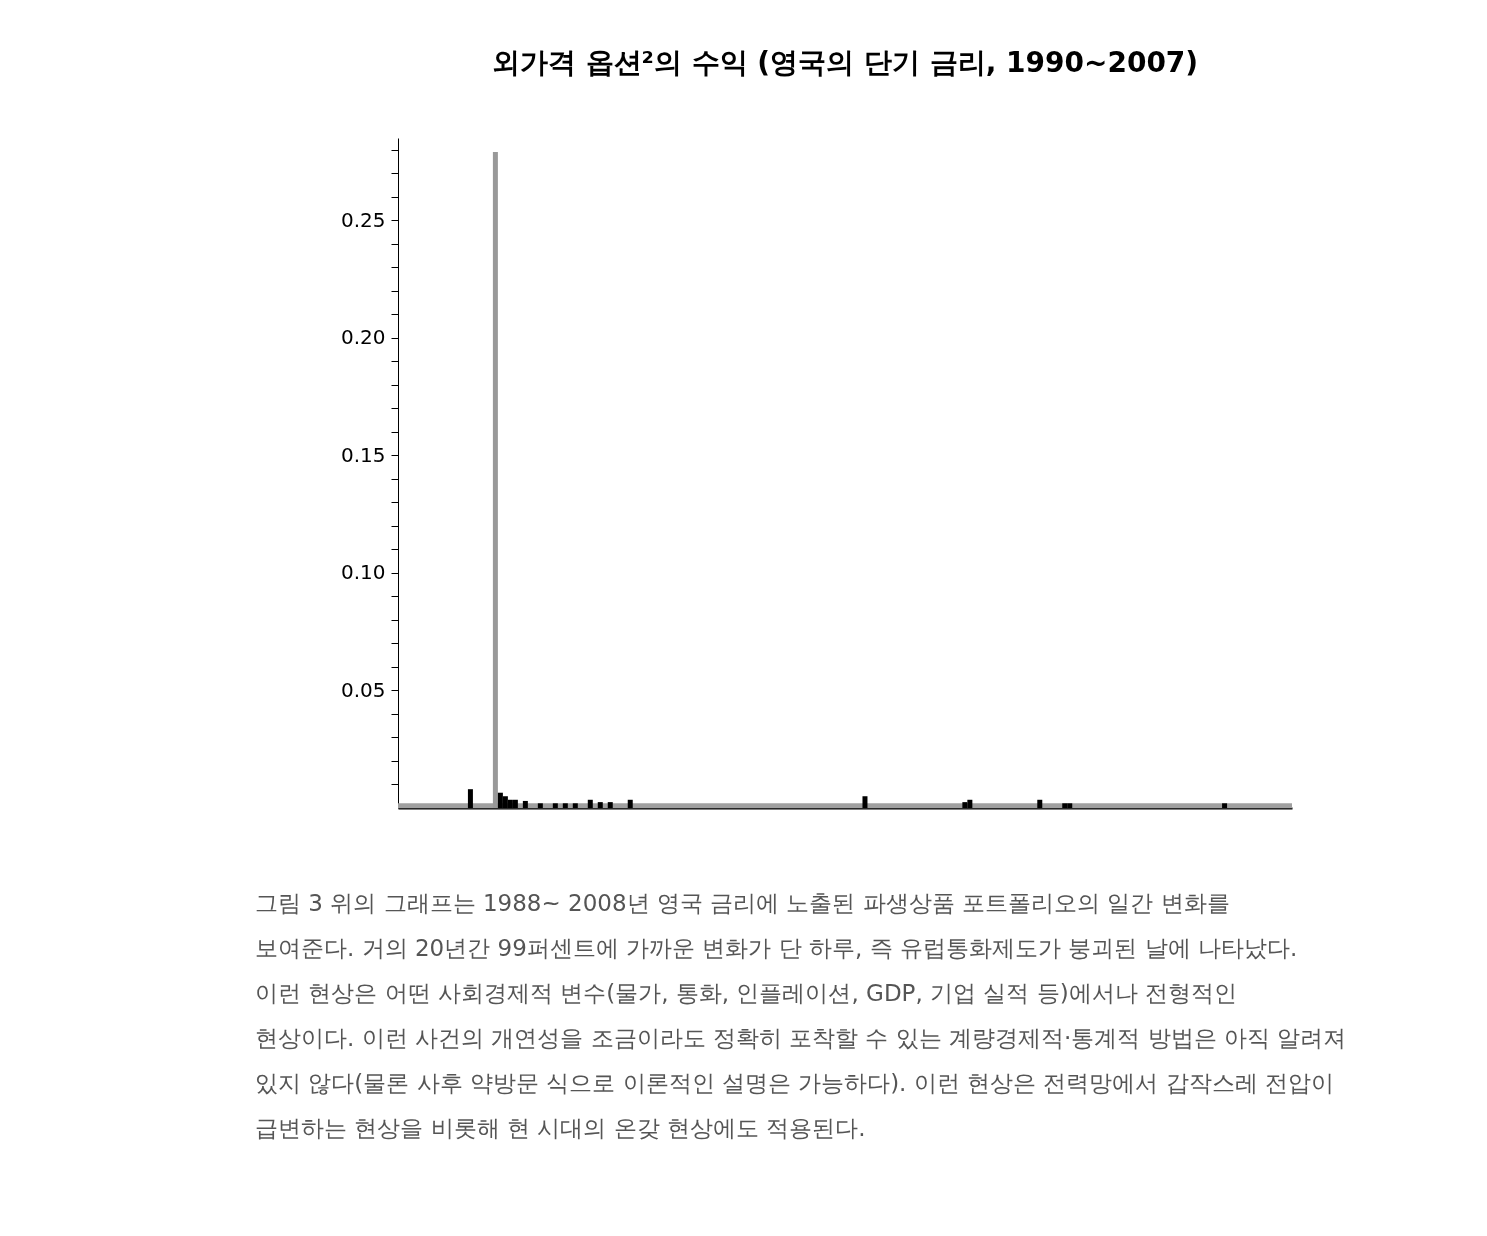 This screenshot has width=1487, height=1236. What do you see at coordinates (363, 689) in the screenshot?
I see `y-tick-label: 0.05` at bounding box center [363, 689].